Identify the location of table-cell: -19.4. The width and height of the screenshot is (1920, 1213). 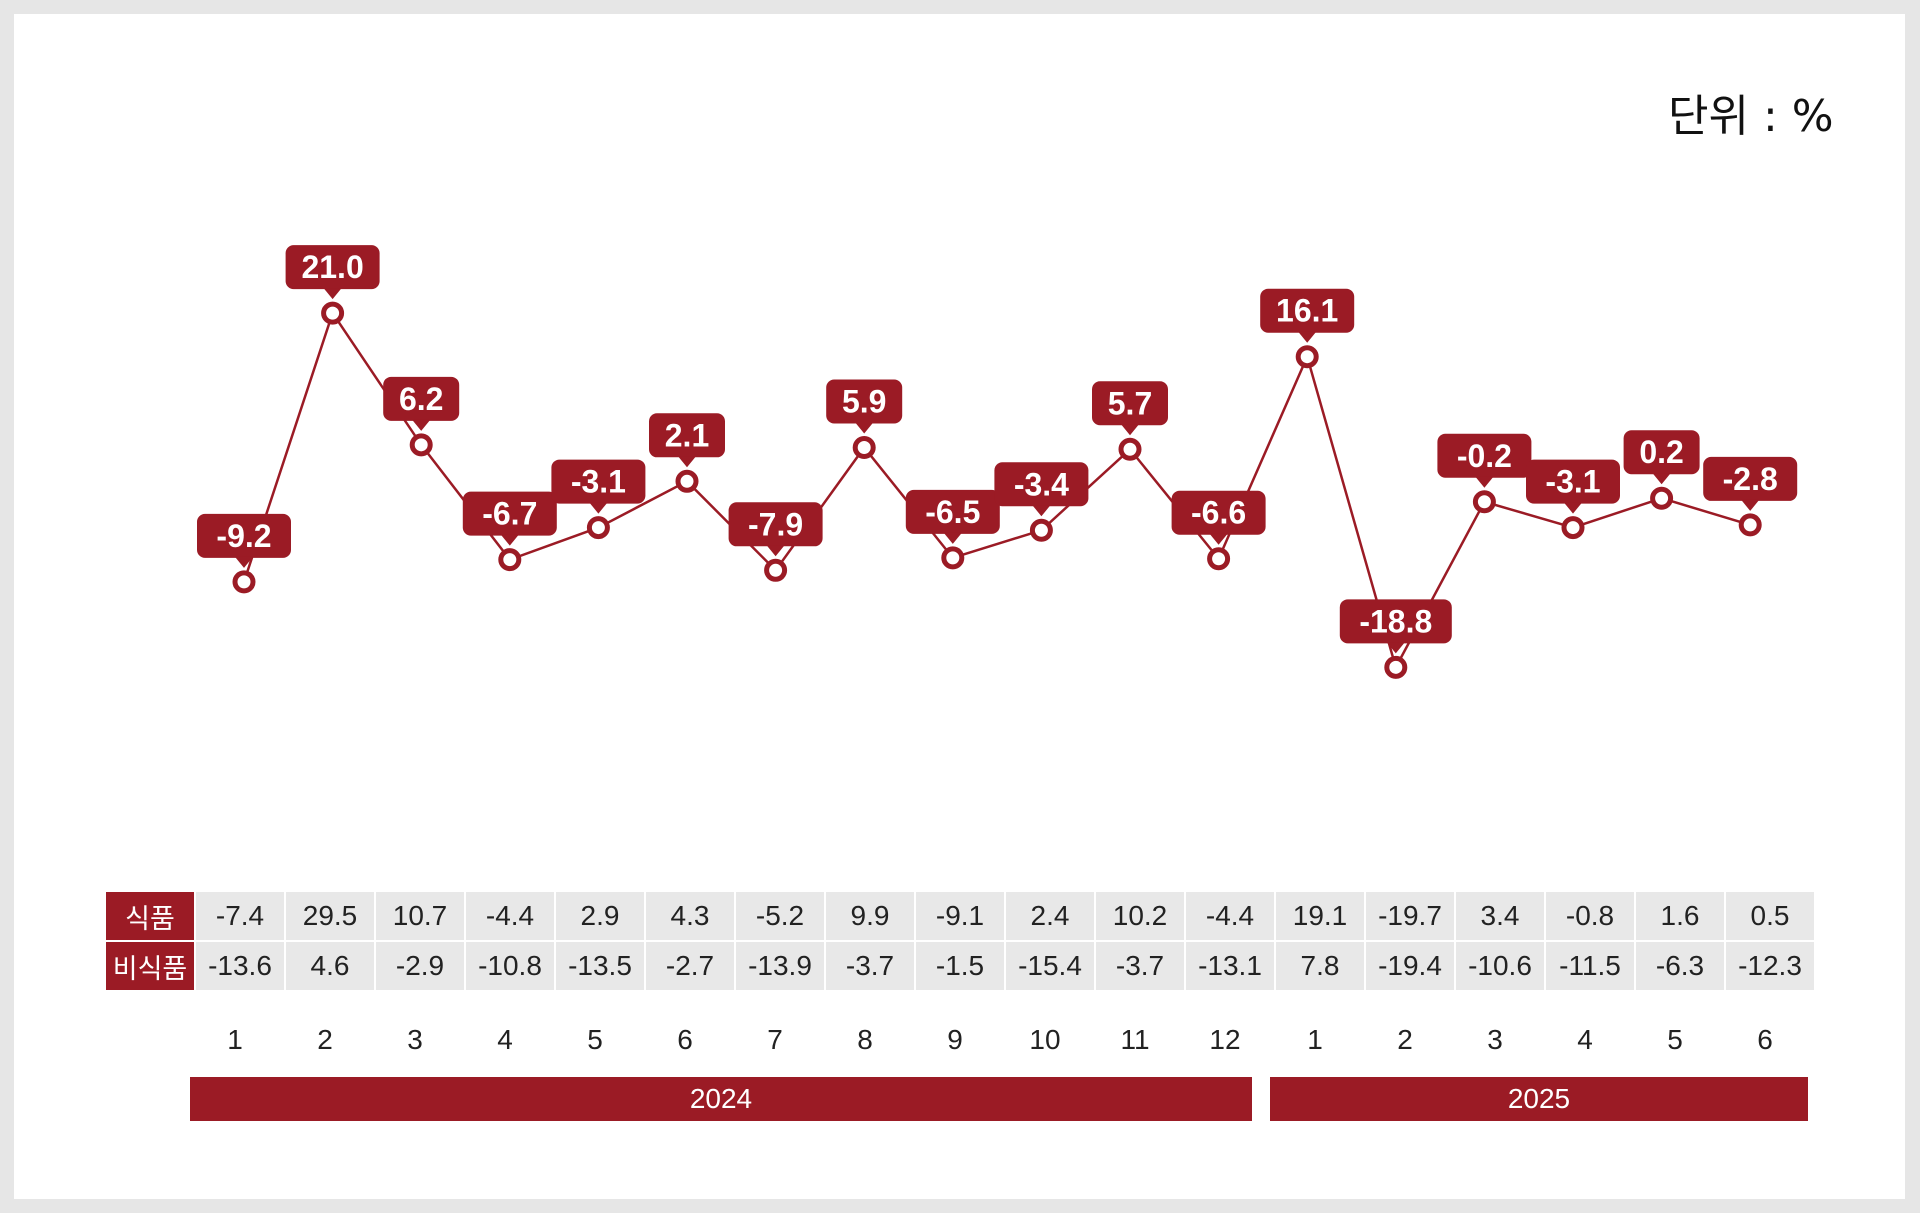
(1411, 967).